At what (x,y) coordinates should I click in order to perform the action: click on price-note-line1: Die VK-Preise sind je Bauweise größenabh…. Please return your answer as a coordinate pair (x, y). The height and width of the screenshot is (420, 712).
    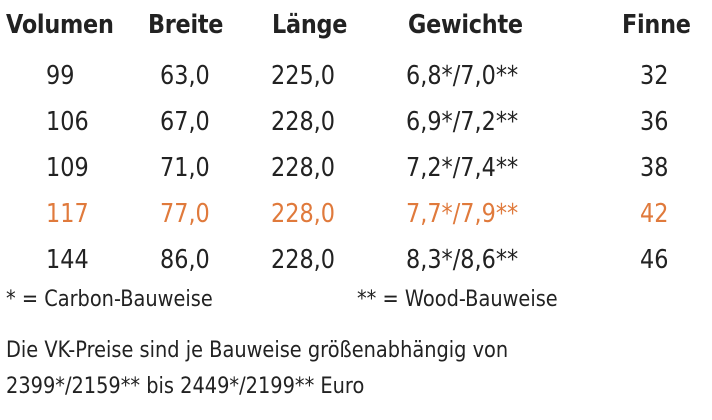
    Looking at the image, I should click on (257, 350).